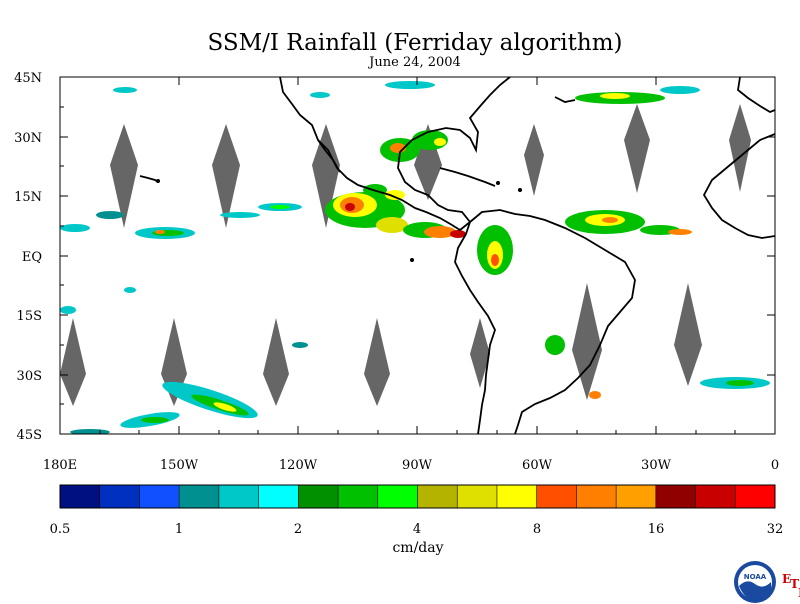 This screenshot has width=800, height=604. What do you see at coordinates (656, 465) in the screenshot?
I see `lon-tick-label: 30W` at bounding box center [656, 465].